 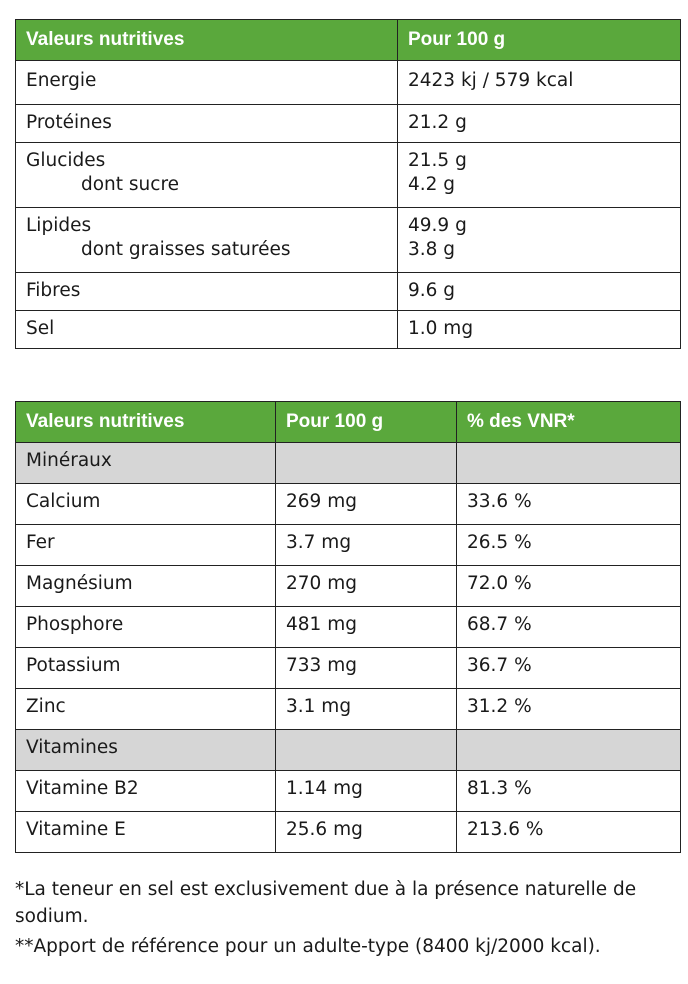 I want to click on row-label: Glucides, so click(x=66, y=160).